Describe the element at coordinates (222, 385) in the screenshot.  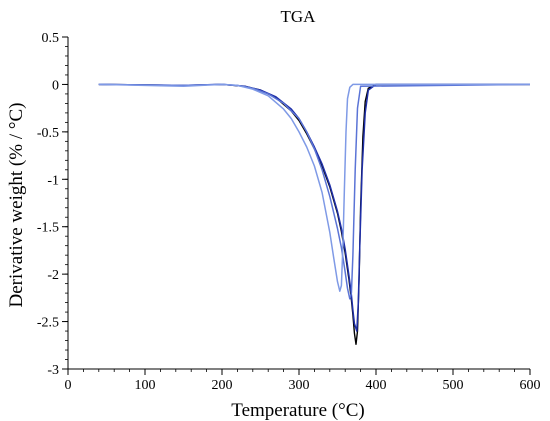
I see `x-tick-label: 200` at that location.